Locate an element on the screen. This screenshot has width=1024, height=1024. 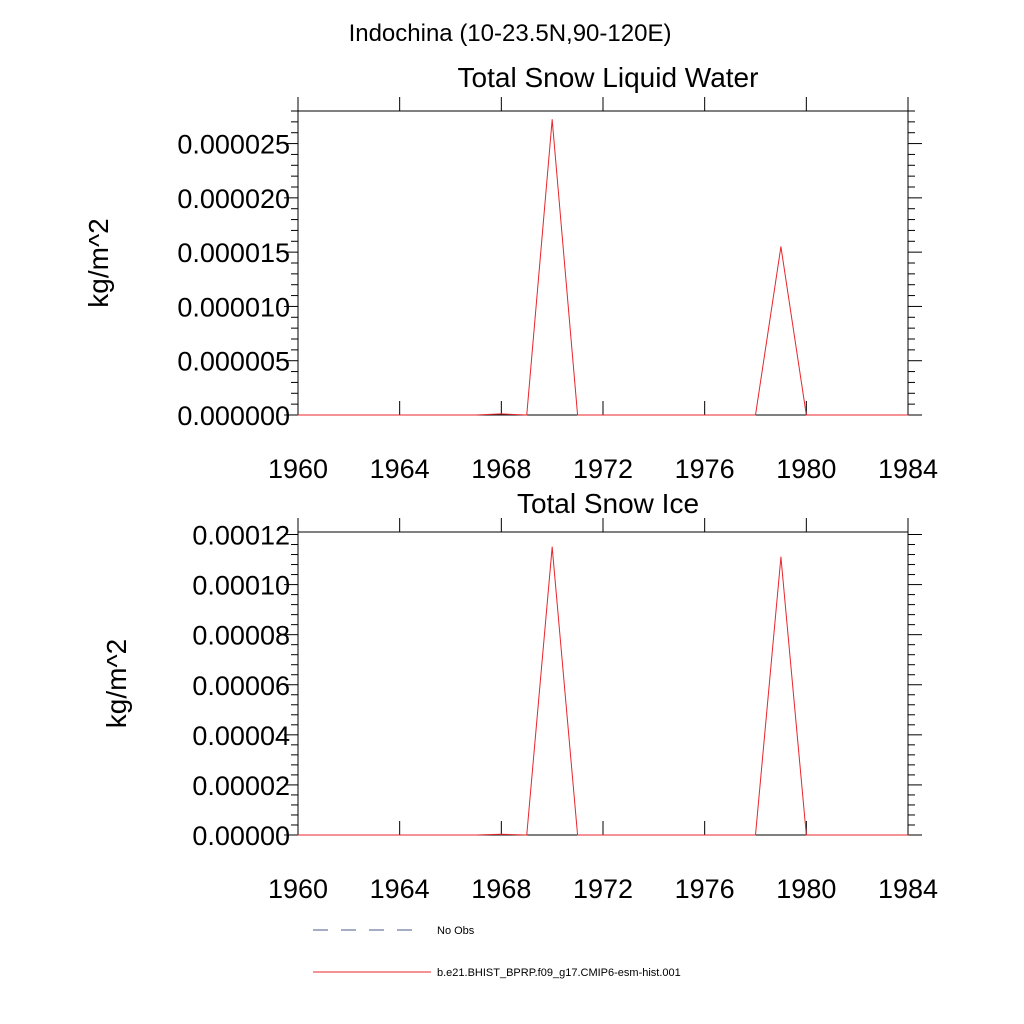
y-tick-label: 0.000015 is located at coordinates (233, 253).